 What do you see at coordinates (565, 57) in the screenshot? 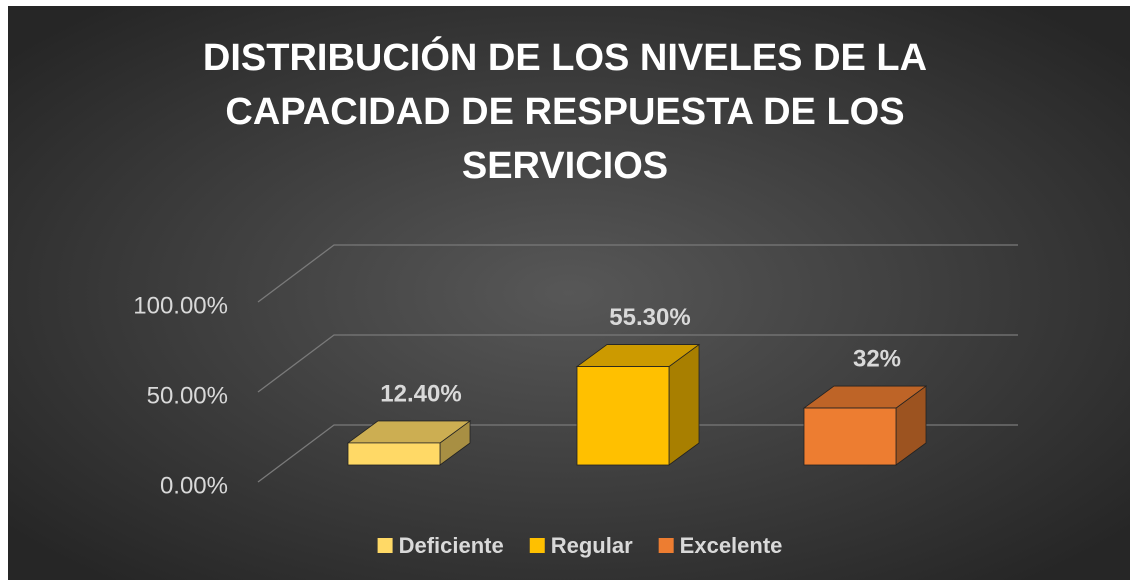
I see `chart-title: DISTRIBUCIÓN DE LOS NIVELES DE LA` at bounding box center [565, 57].